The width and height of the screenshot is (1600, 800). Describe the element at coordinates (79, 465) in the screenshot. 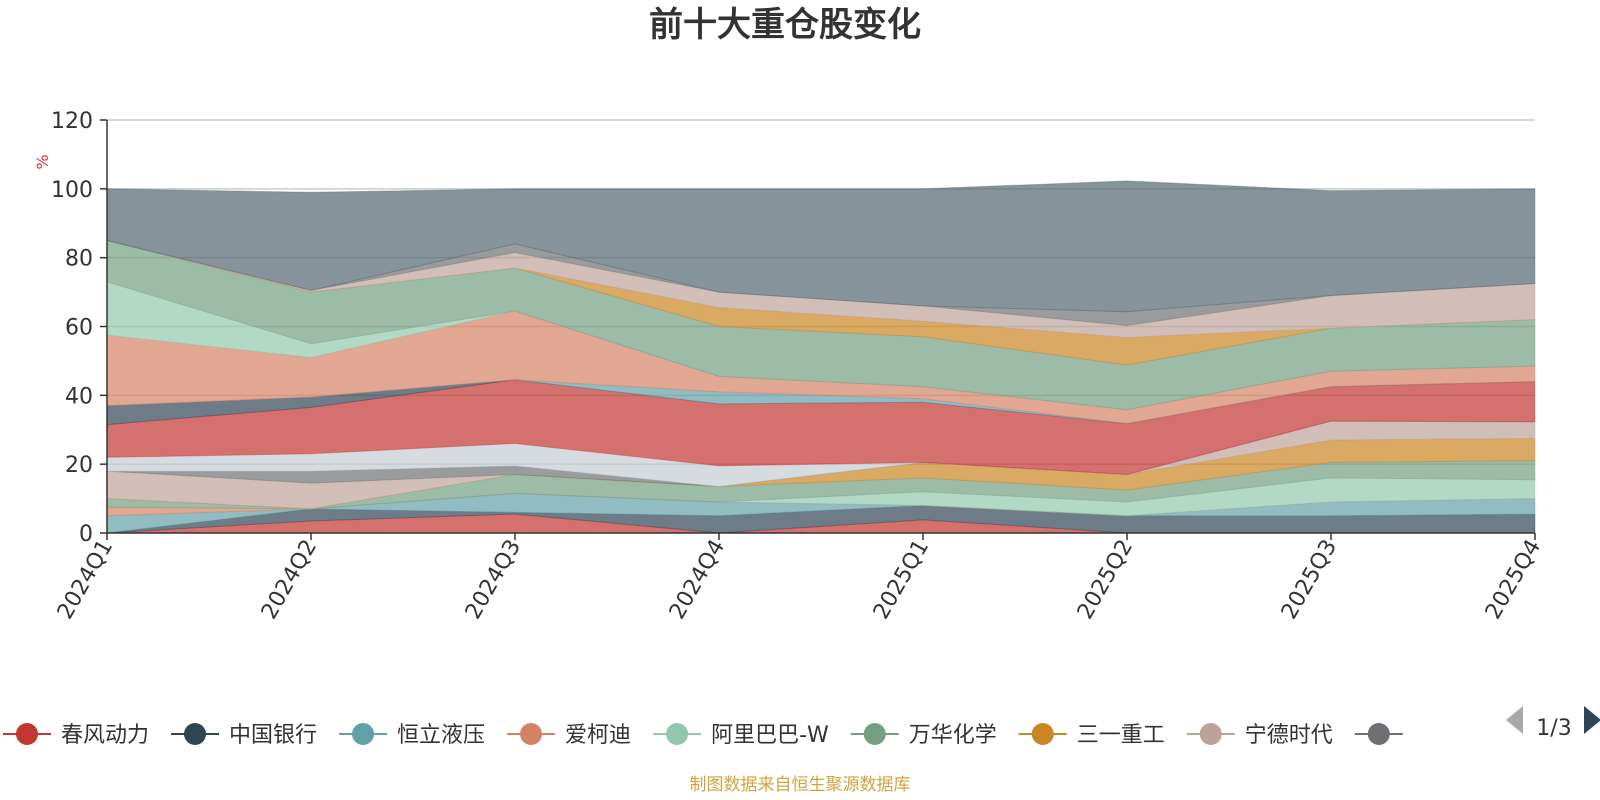

I see `y-tick-label: 20` at that location.